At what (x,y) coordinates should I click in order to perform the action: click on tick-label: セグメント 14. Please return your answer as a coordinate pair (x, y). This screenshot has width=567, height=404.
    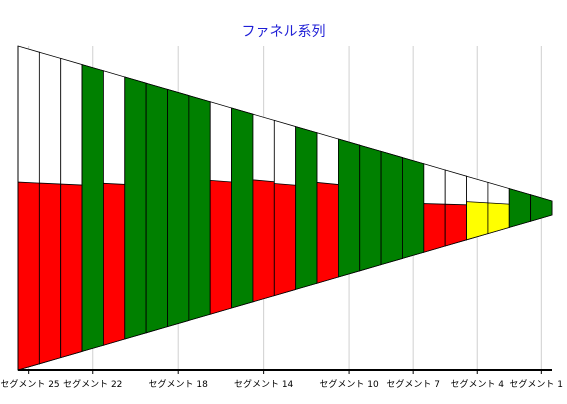
    Looking at the image, I should click on (264, 384).